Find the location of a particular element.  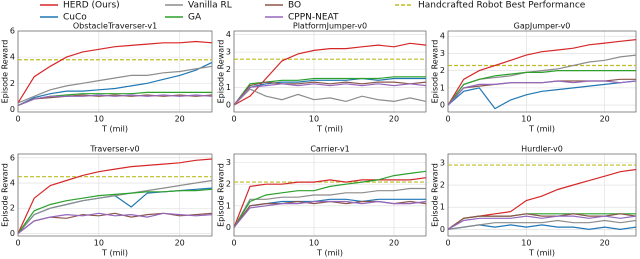

chart-title: PlatformJumper-v0 is located at coordinates (330, 26).